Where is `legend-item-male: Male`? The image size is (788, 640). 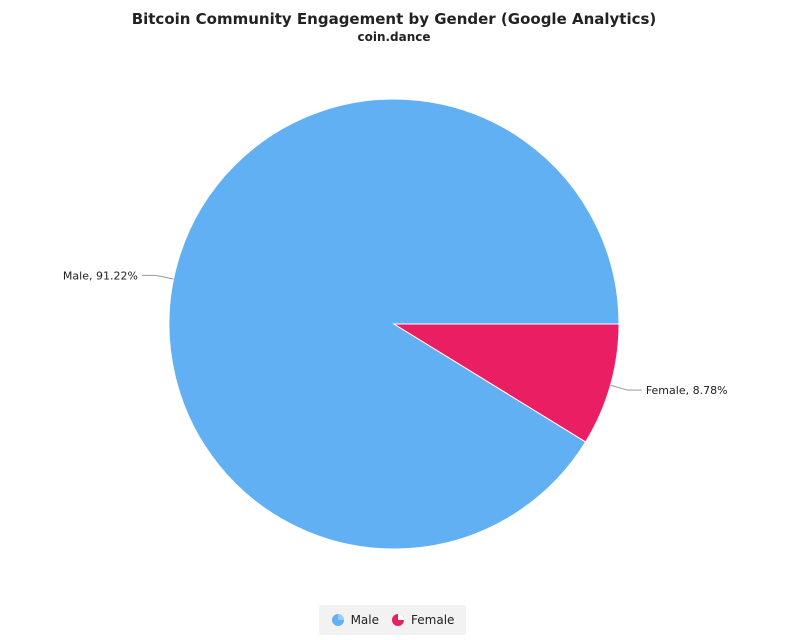
legend-item-male: Male is located at coordinates (355, 620).